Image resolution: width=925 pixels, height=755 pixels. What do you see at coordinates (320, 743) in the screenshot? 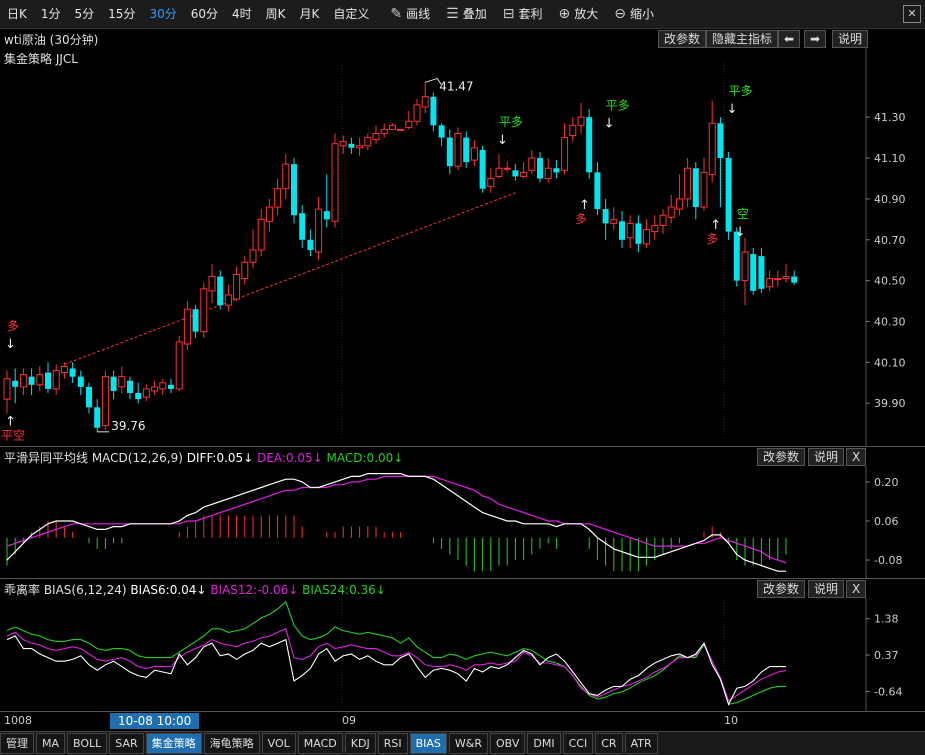
I see `indicator-tab: MACD` at bounding box center [320, 743].